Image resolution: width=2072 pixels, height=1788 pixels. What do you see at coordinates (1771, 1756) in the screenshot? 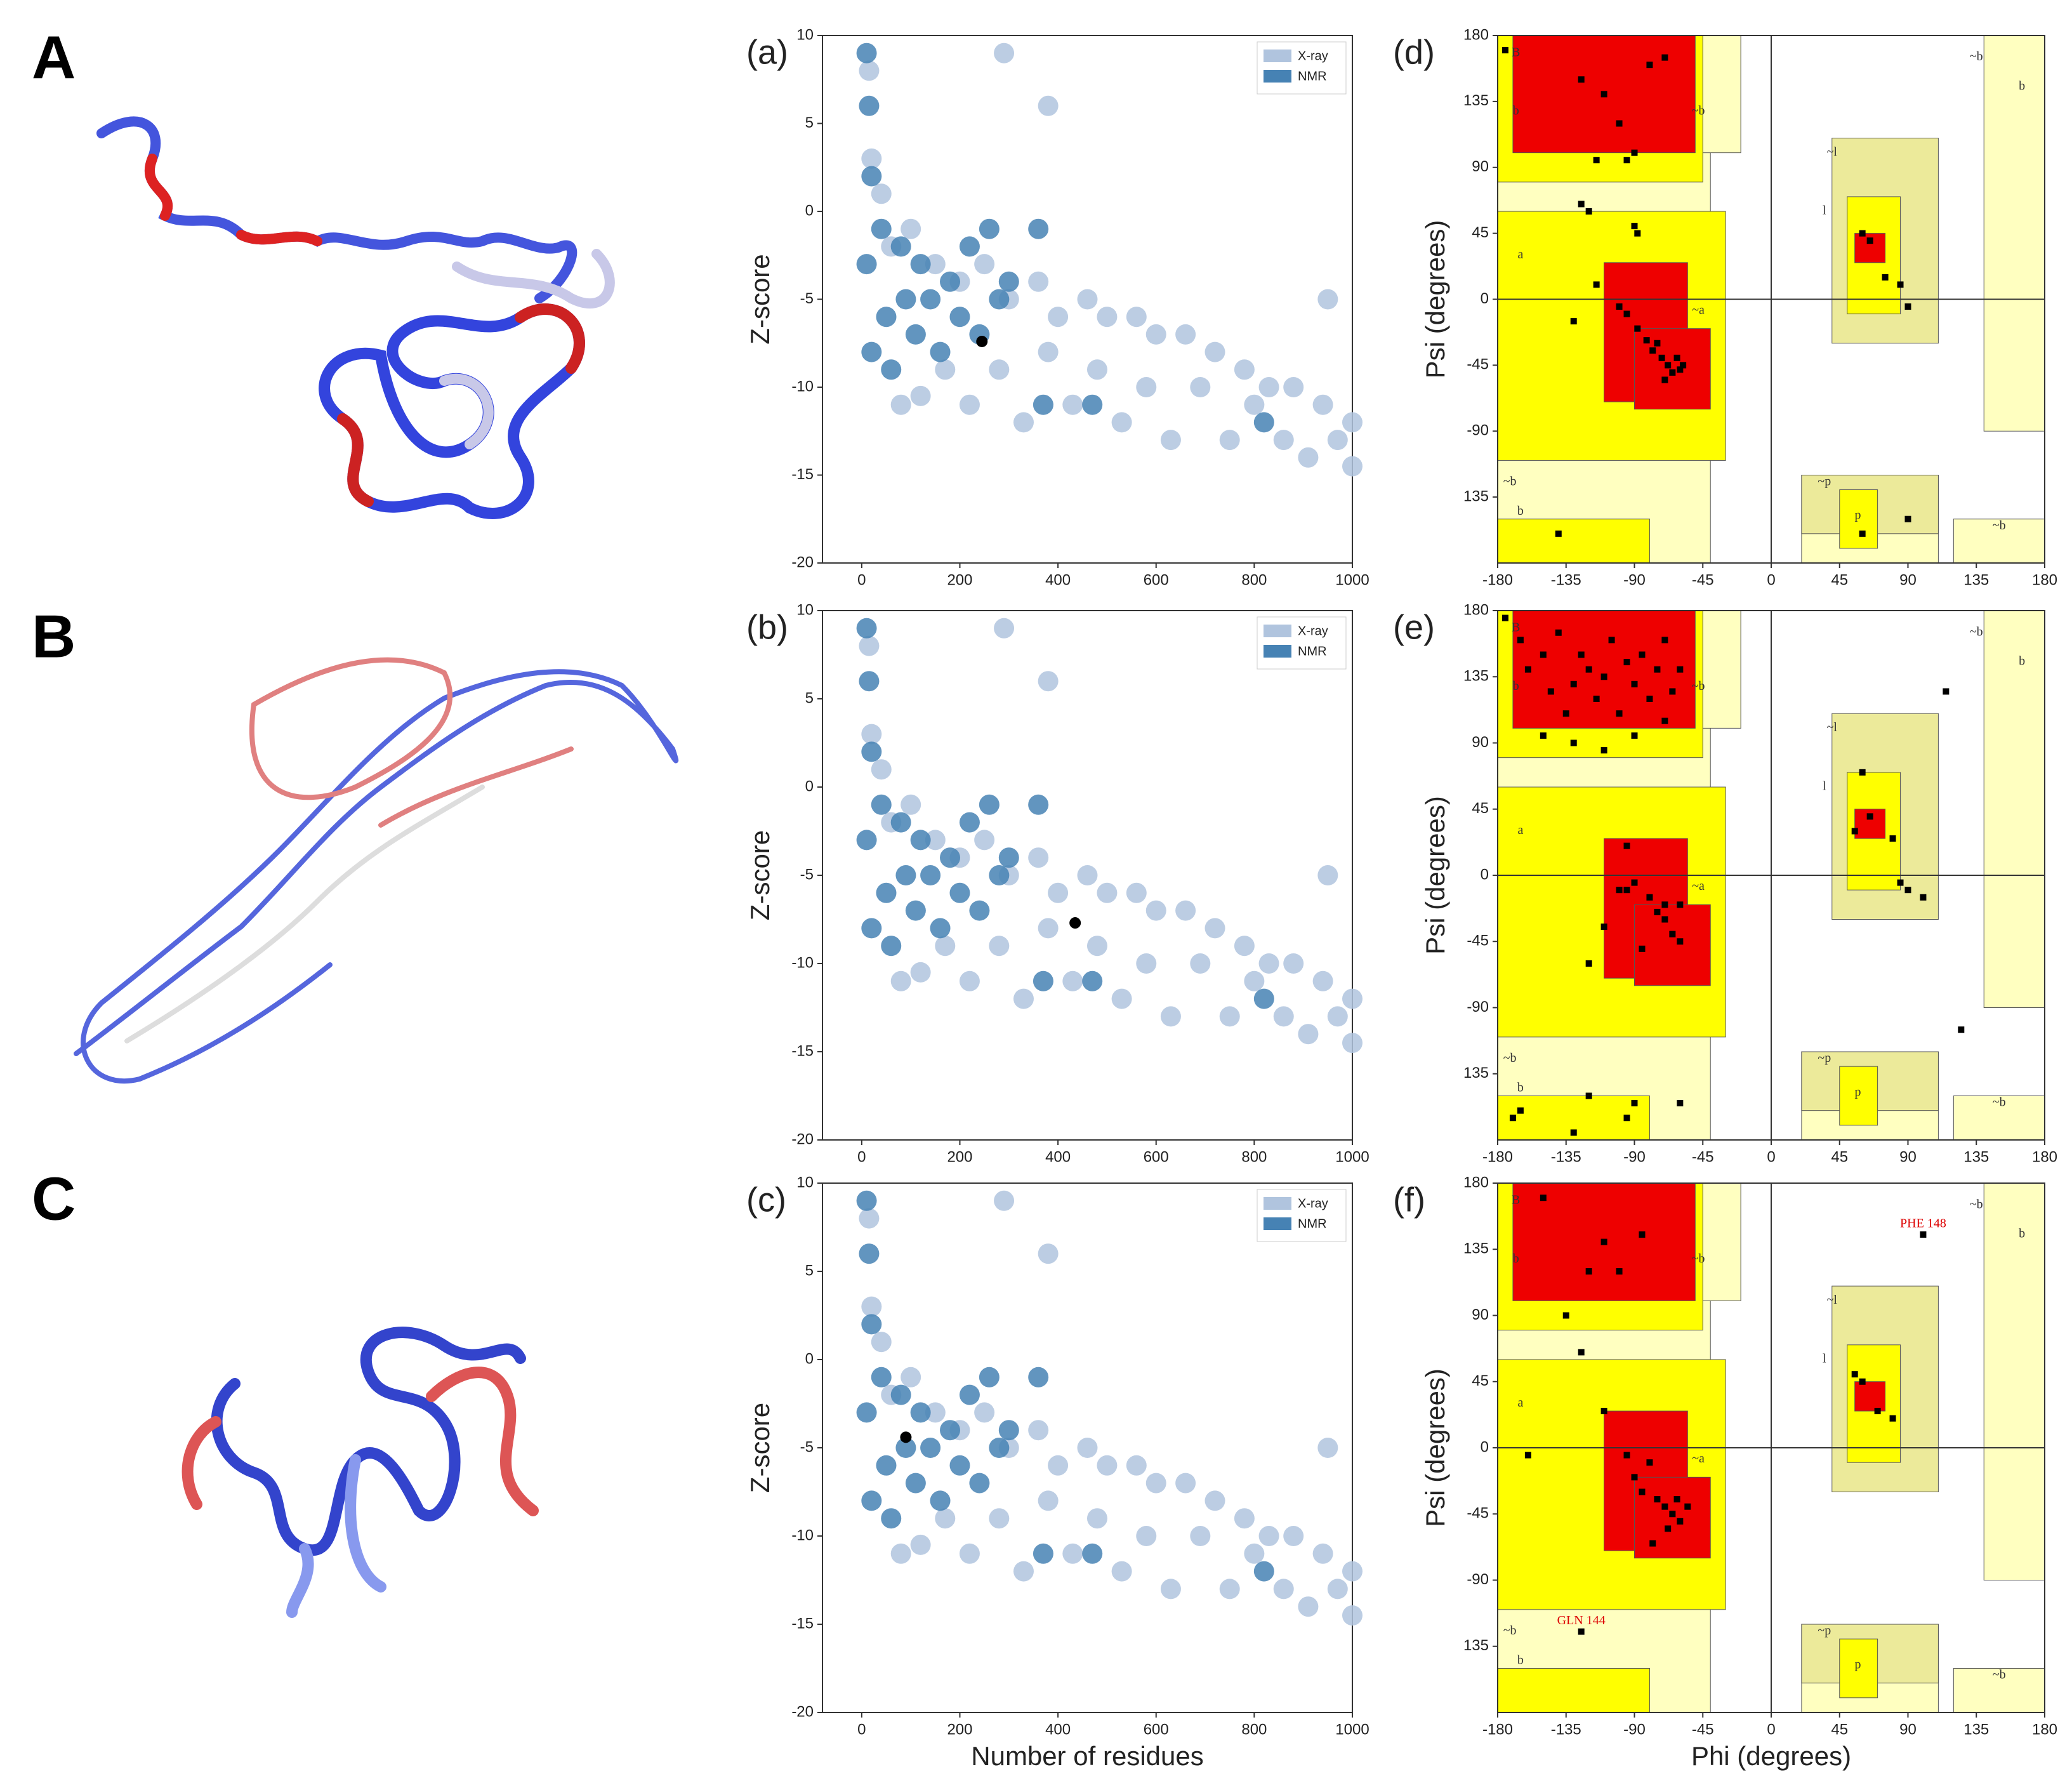
I see `x-axis-label: Phi (degrees)` at bounding box center [1771, 1756].